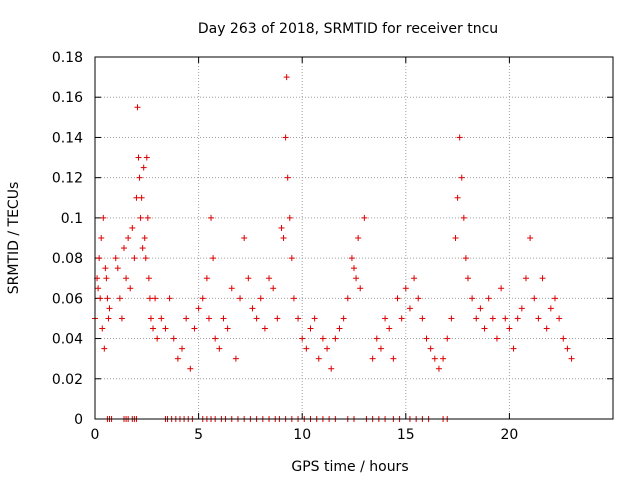 The width and height of the screenshot is (640, 480). What do you see at coordinates (67, 179) in the screenshot?
I see `y-tick-label: 0.12` at bounding box center [67, 179].